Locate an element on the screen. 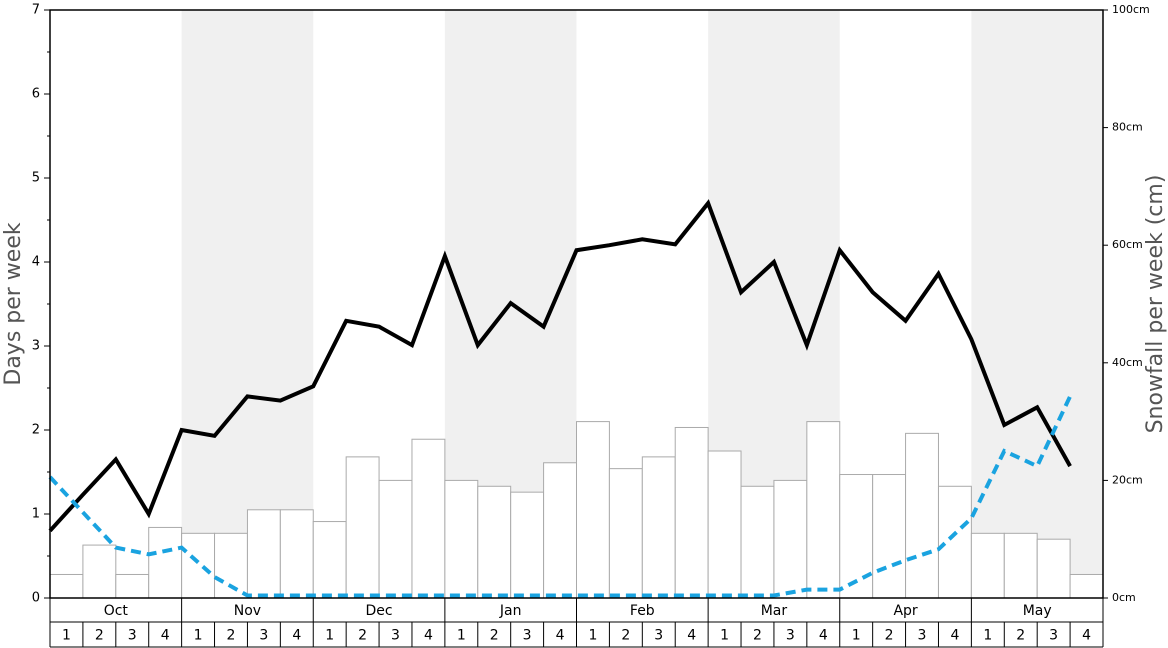 Image resolution: width=1168 pixels, height=648 pixels. y2-axis-label: Snowfall per week (cm) is located at coordinates (1155, 304).